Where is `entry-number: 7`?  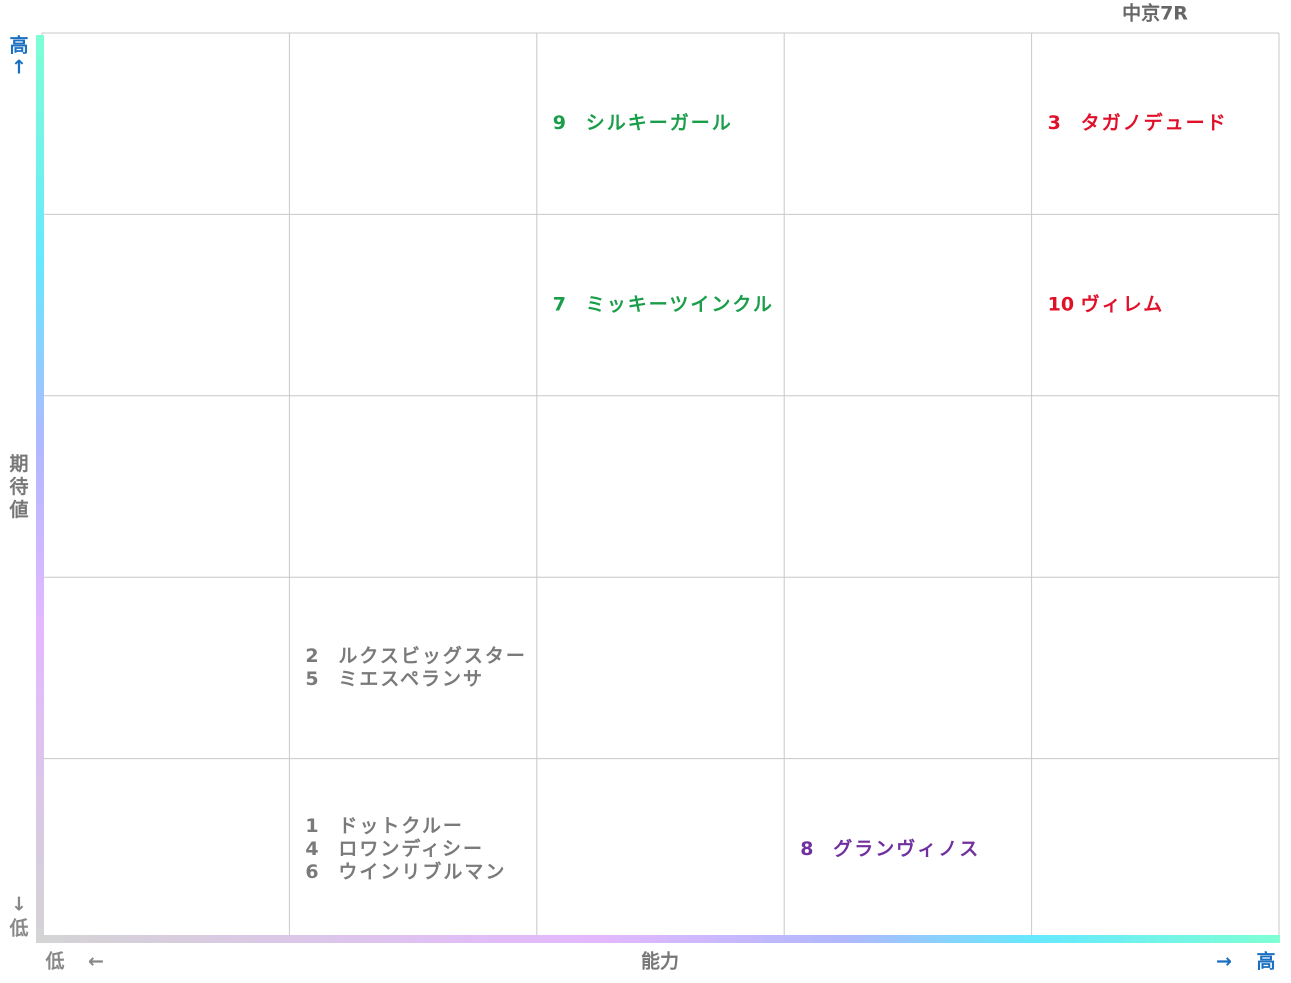
entry-number: 7 is located at coordinates (559, 305).